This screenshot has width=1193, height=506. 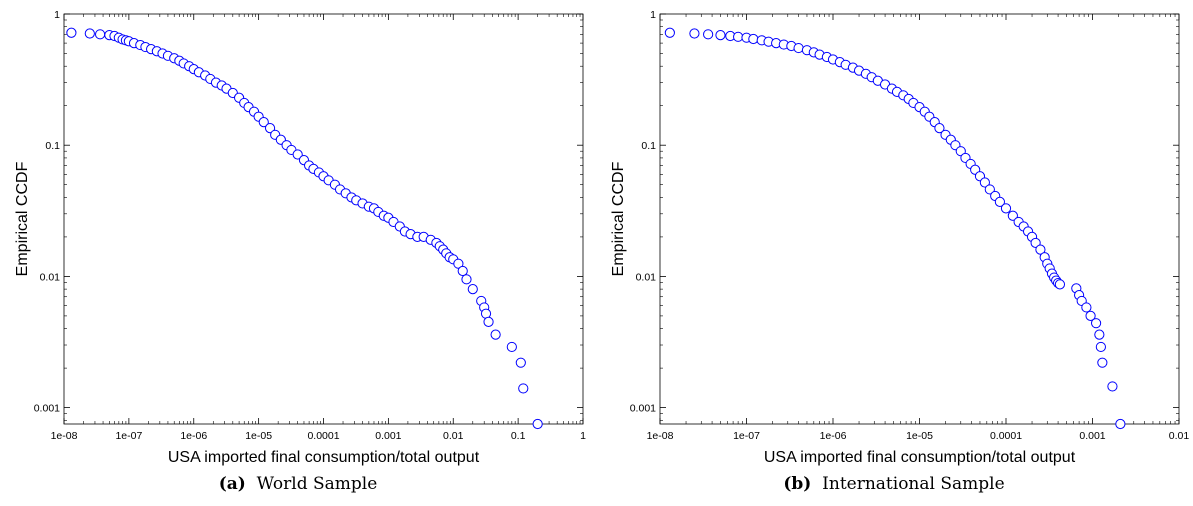 What do you see at coordinates (583, 436) in the screenshot?
I see `x-tick-label: 1` at bounding box center [583, 436].